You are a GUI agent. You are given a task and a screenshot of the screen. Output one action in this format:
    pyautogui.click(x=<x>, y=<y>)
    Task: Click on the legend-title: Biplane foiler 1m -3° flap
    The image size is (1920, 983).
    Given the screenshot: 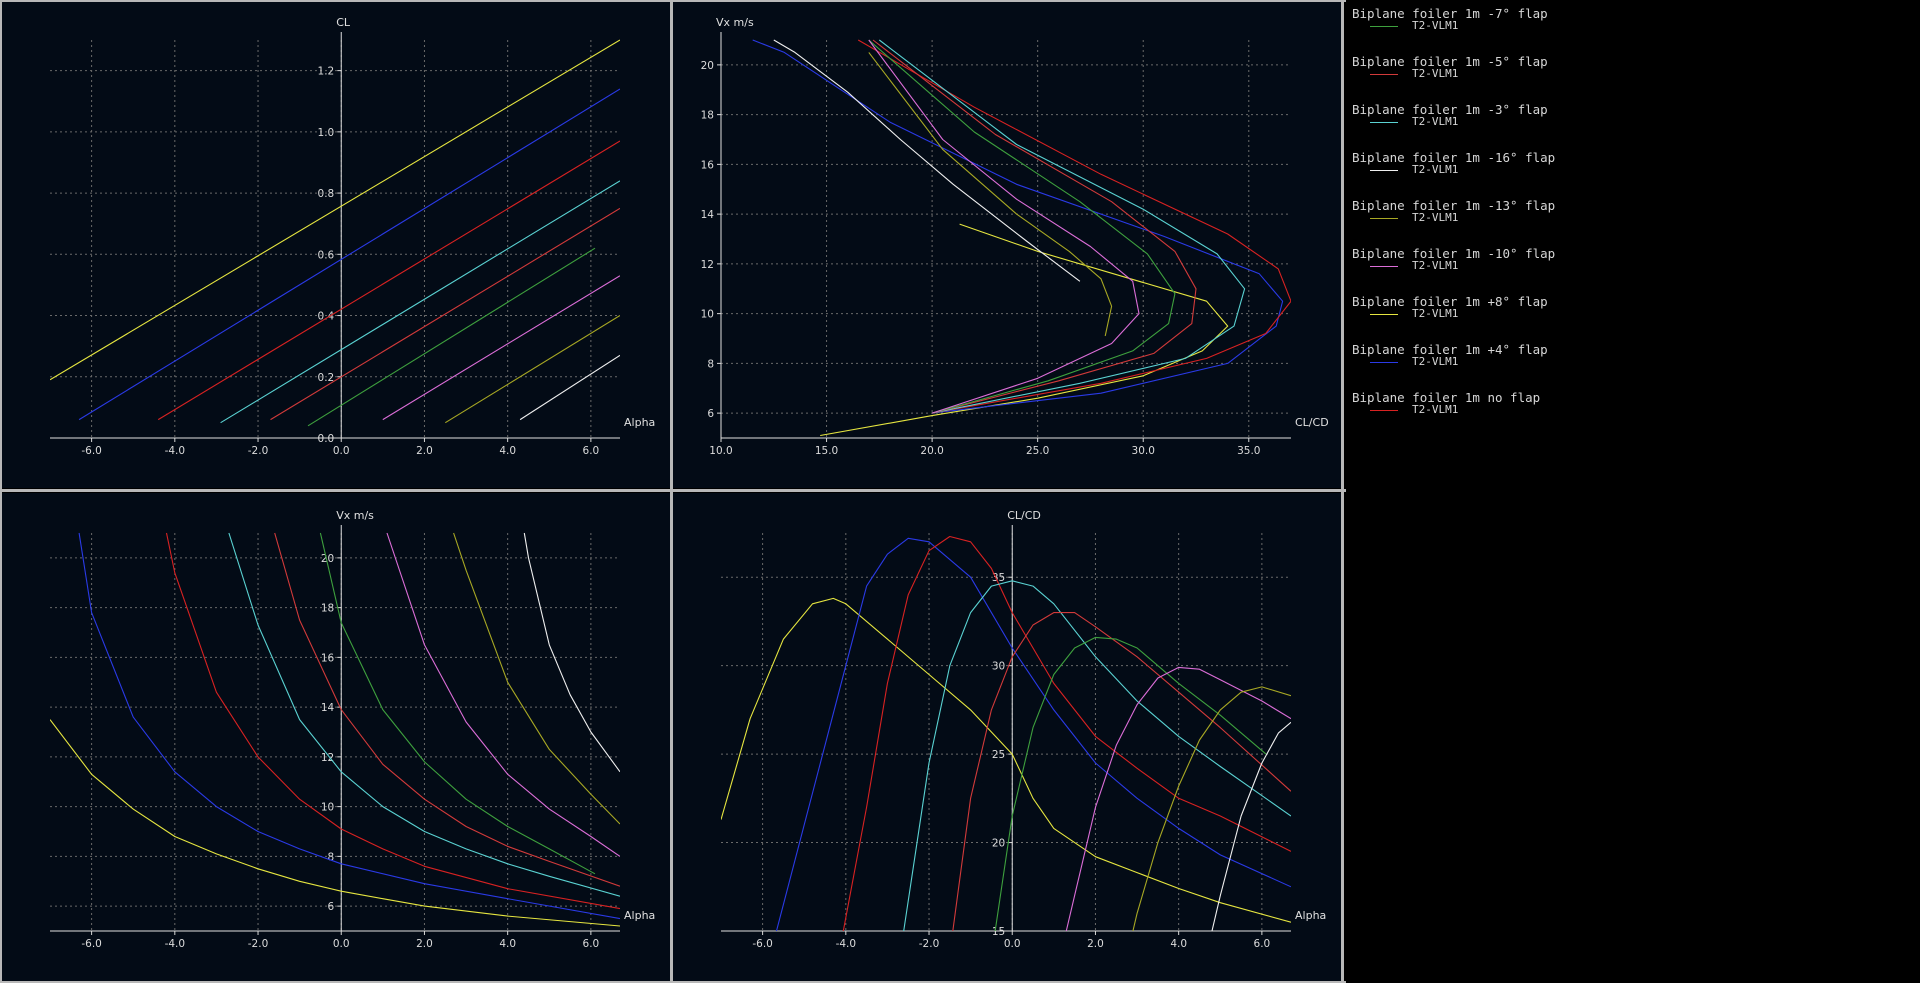 What is the action you would take?
    pyautogui.click(x=1450, y=109)
    